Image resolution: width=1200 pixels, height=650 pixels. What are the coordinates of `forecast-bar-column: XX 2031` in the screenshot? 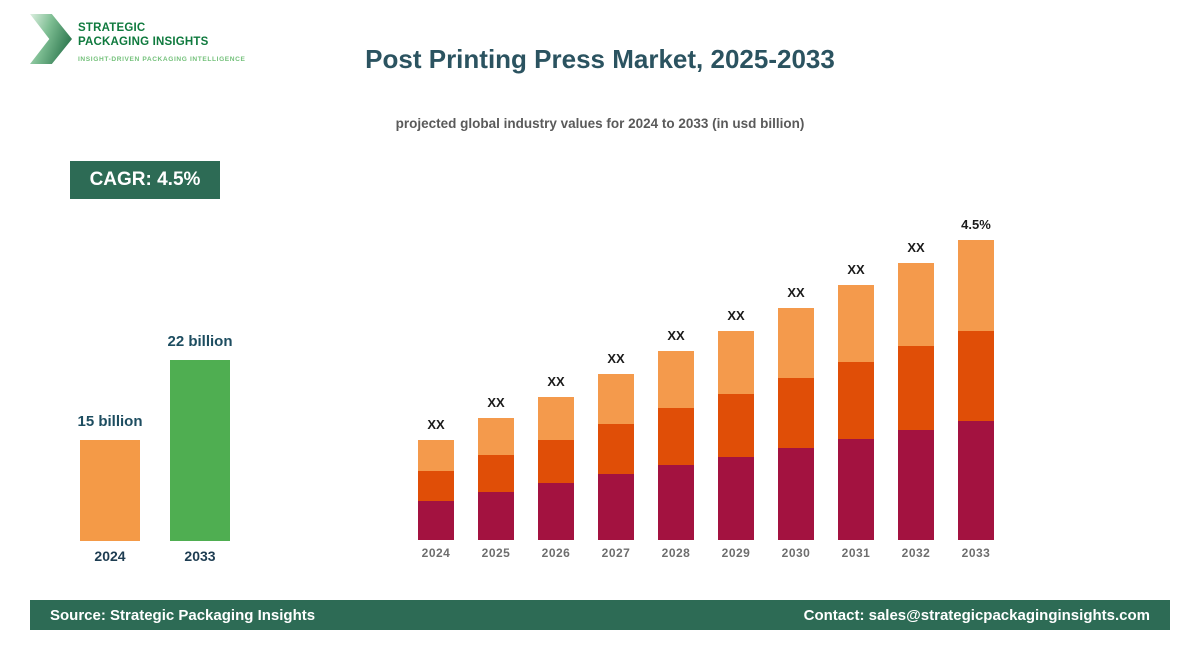 It's located at (856, 380).